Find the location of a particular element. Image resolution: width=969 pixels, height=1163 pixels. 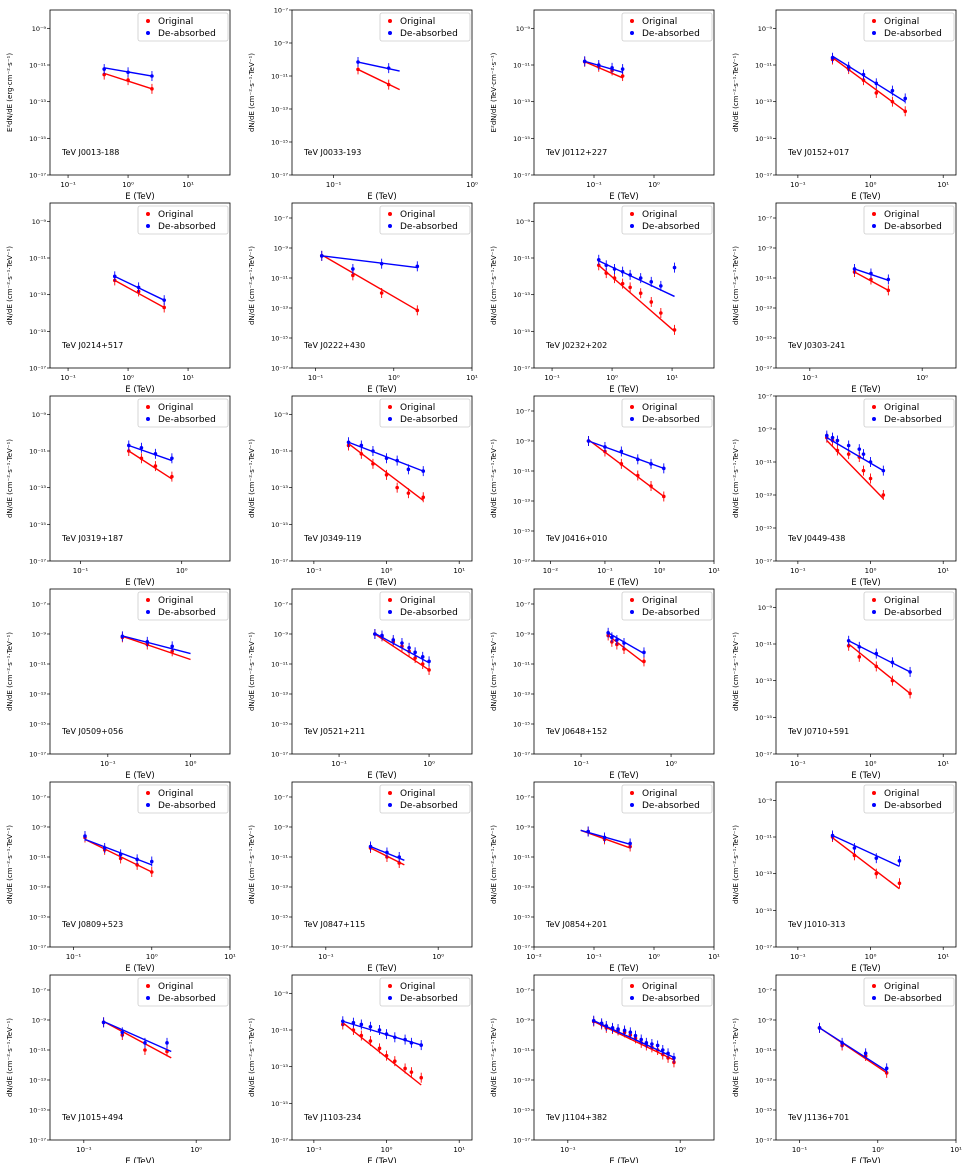

y-tick-label: 10⁻¹¹ is located at coordinates (279, 77).